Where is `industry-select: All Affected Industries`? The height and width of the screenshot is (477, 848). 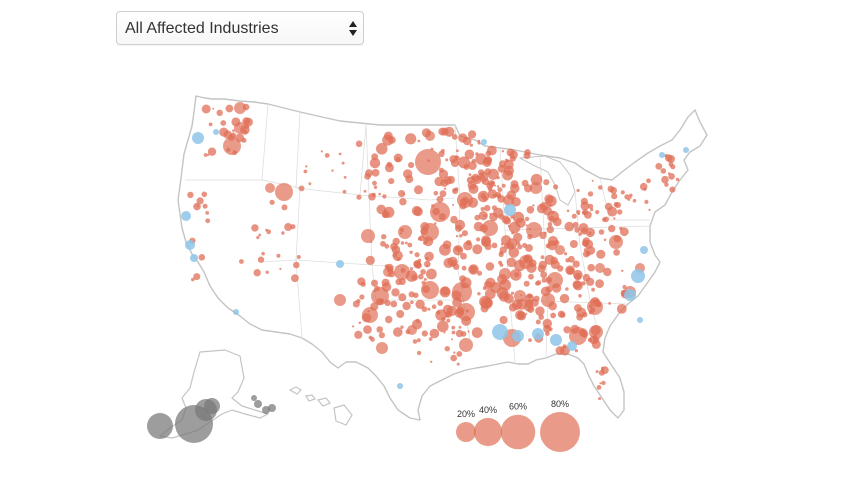
industry-select: All Affected Industries is located at coordinates (240, 28).